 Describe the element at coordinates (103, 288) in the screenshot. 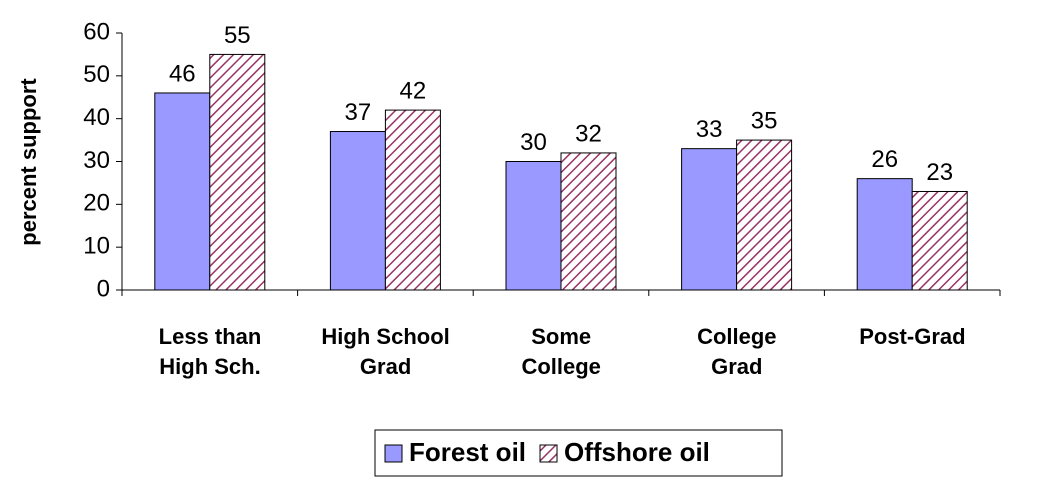

I see `y-tick-label: 0` at that location.